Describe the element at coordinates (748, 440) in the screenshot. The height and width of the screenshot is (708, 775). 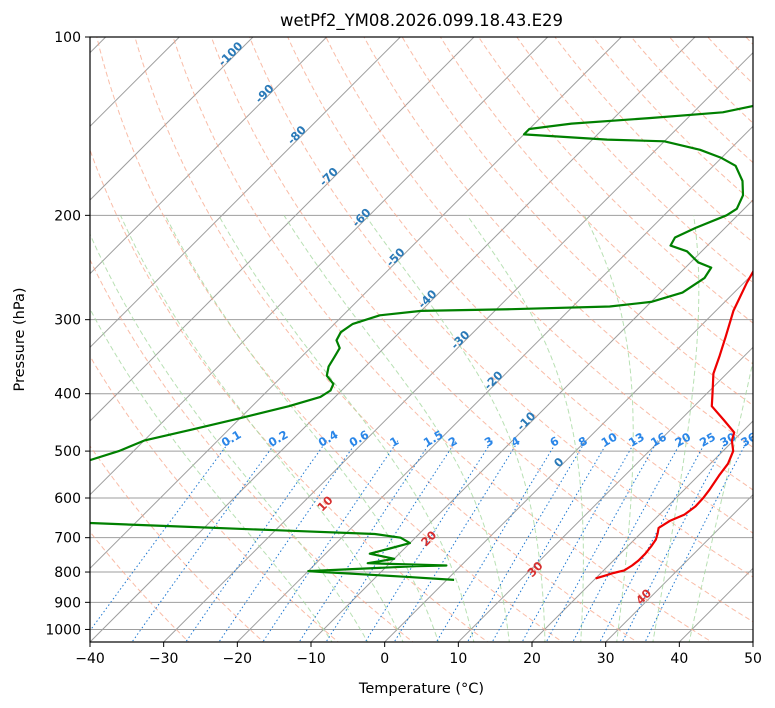
I see `mixing-ratio-label: 36` at that location.